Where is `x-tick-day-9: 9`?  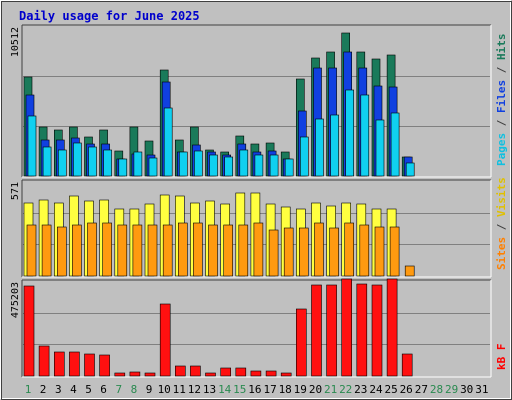
x-tick-day-9: 9 is located at coordinates (149, 389).